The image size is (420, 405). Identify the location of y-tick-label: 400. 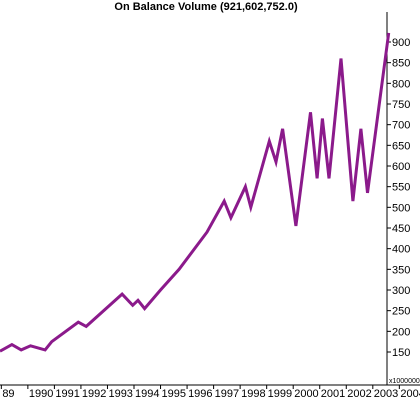
(401, 250).